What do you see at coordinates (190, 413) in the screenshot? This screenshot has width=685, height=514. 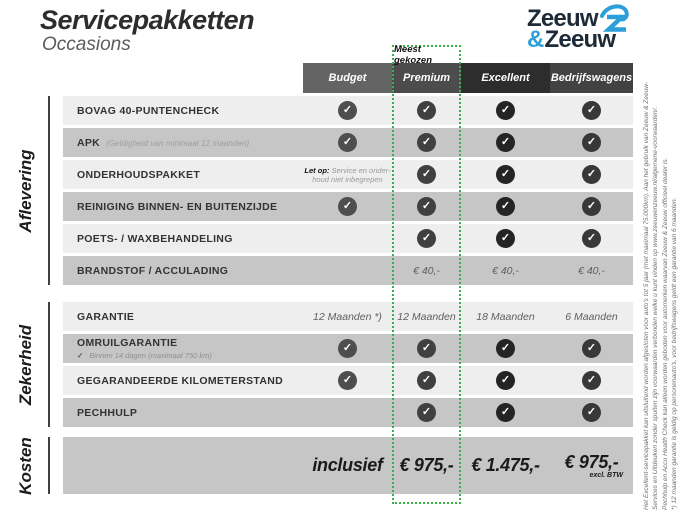 I see `feature-line: PECHHULP` at bounding box center [190, 413].